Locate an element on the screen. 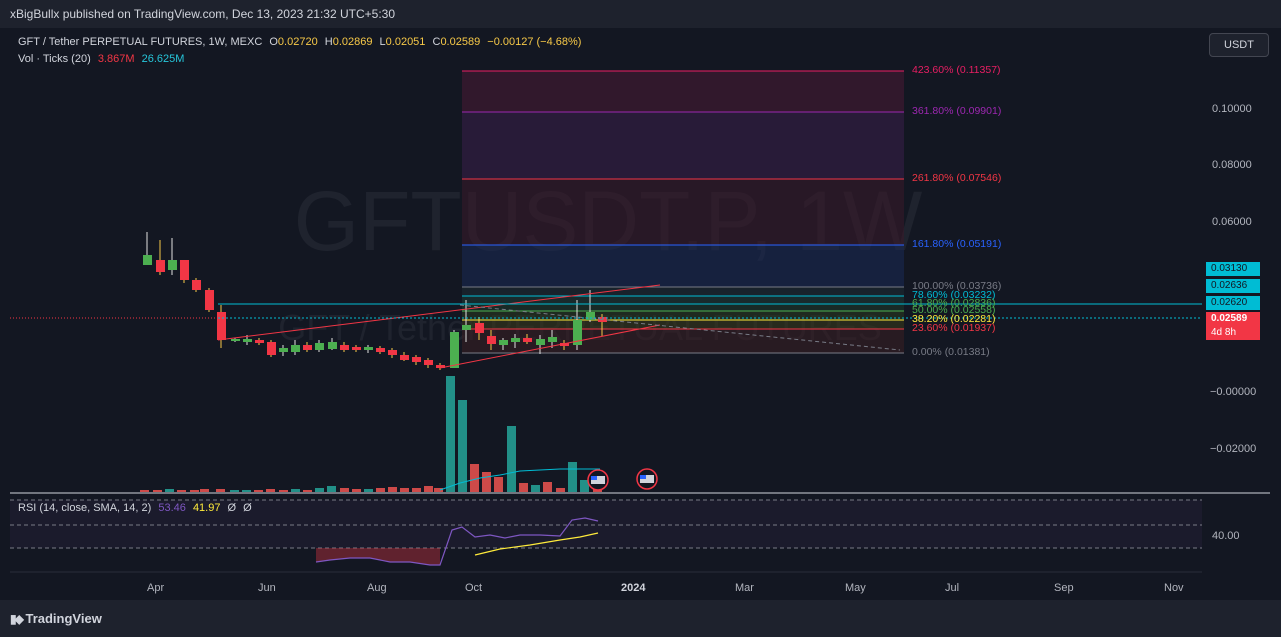  time-axis-label: Mar is located at coordinates (744, 588).